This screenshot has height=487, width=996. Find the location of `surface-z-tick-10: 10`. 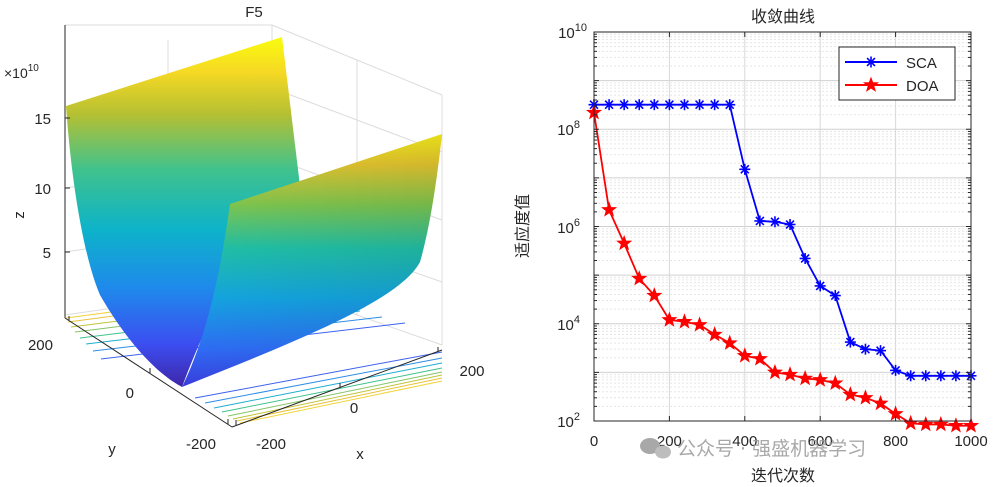

surface-z-tick-10: 10 is located at coordinates (42, 189).